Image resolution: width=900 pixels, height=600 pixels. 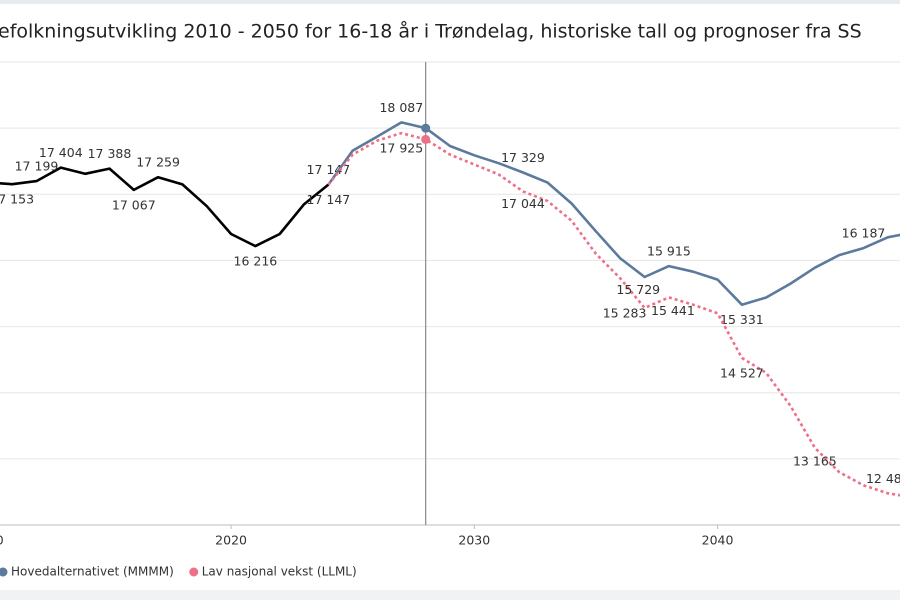 What do you see at coordinates (523, 203) in the screenshot?
I see `data-label: 17 044` at bounding box center [523, 203].